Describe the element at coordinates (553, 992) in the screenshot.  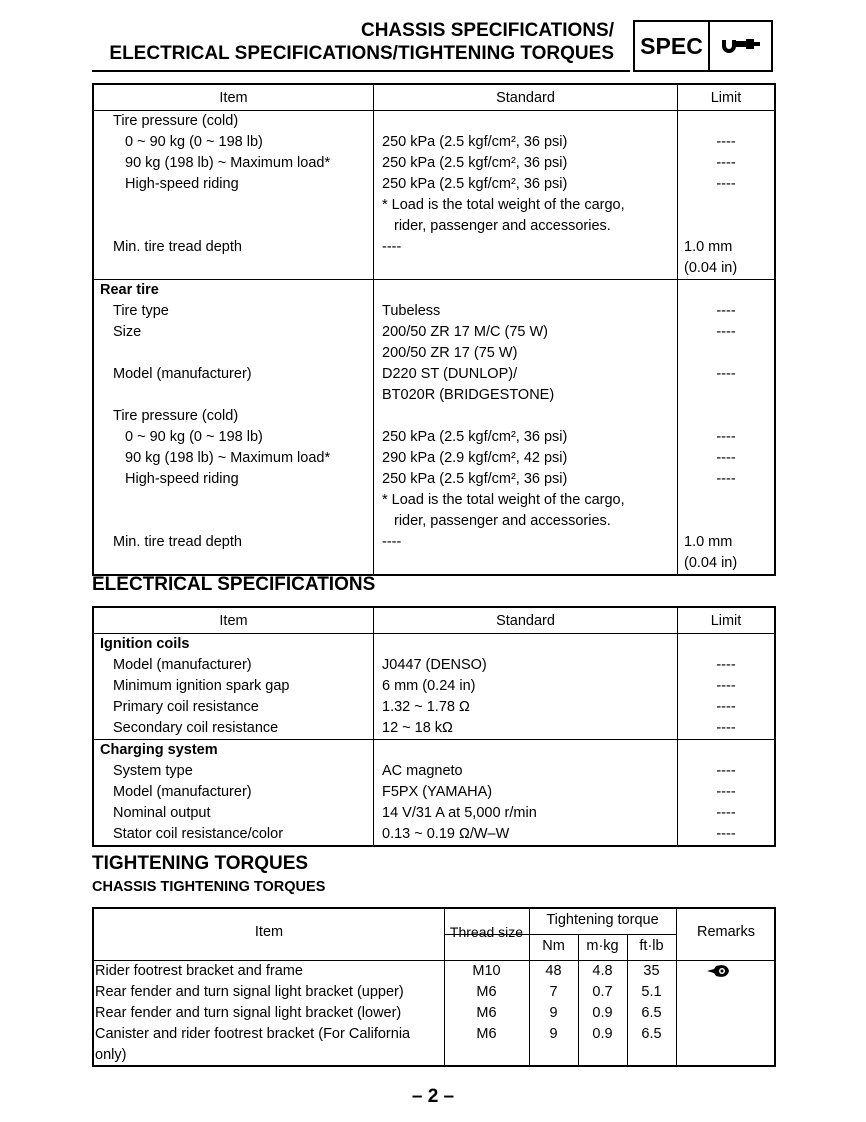
I see `row-nm: 7` at that location.